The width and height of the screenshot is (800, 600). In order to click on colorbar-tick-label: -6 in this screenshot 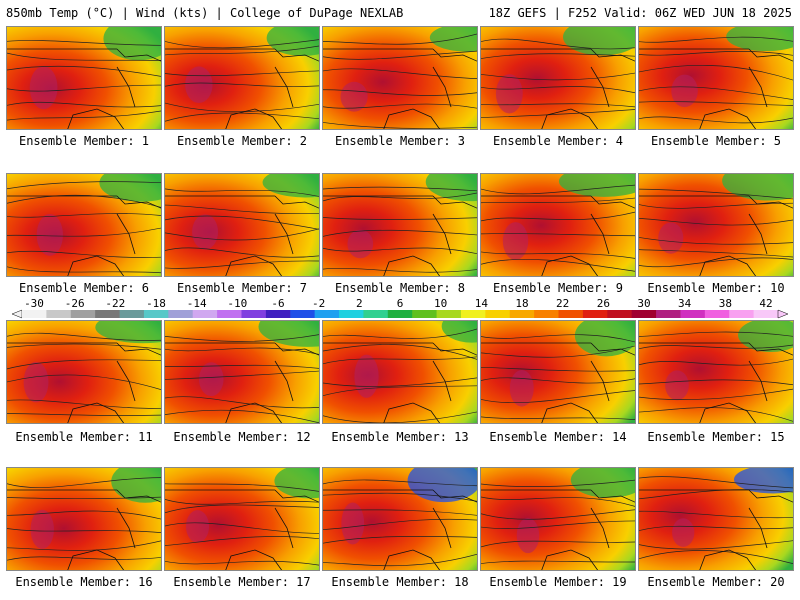, I will do `click(278, 303)`.